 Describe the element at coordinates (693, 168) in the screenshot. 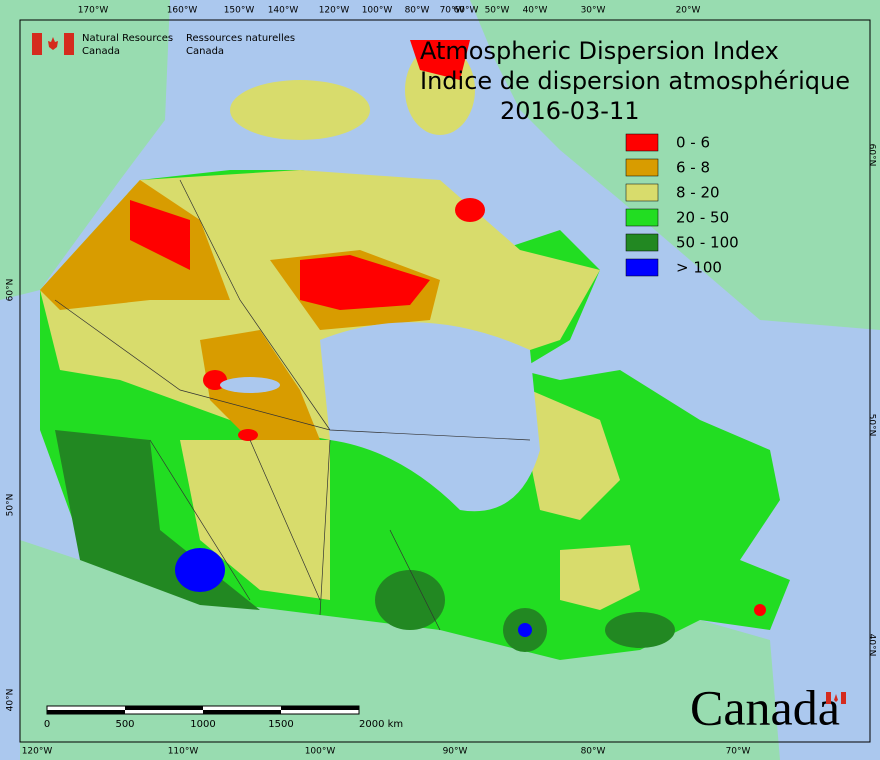

I see `legend-label: 6 - 8` at that location.